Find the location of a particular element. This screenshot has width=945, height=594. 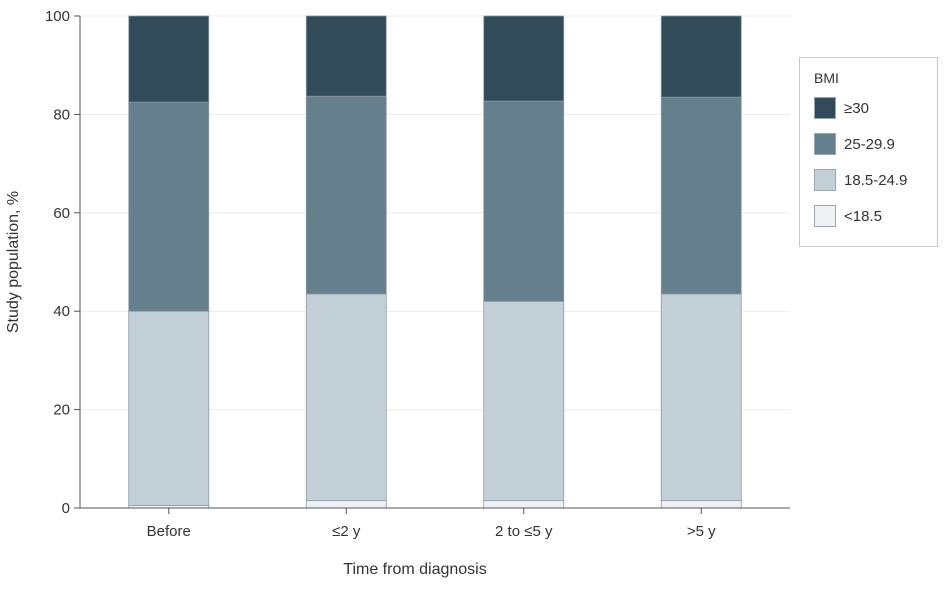

legend-title: BMI is located at coordinates (826, 78).